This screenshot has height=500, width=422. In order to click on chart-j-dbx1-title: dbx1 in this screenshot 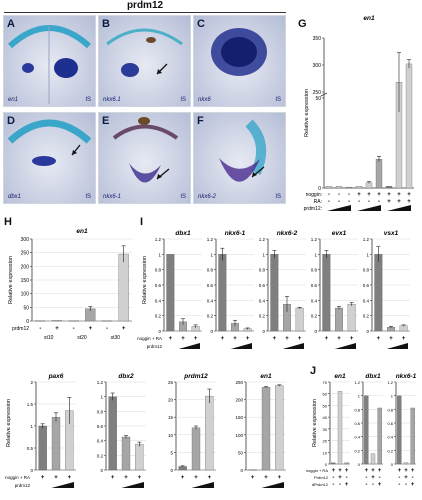, I will do `click(373, 376)`.